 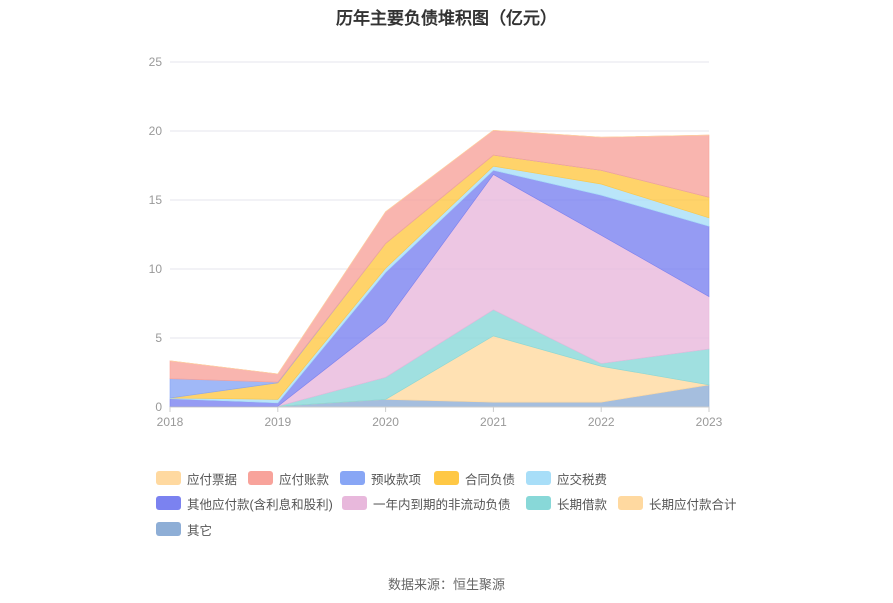 What do you see at coordinates (200, 530) in the screenshot?
I see `legend-label: 其它` at bounding box center [200, 530].